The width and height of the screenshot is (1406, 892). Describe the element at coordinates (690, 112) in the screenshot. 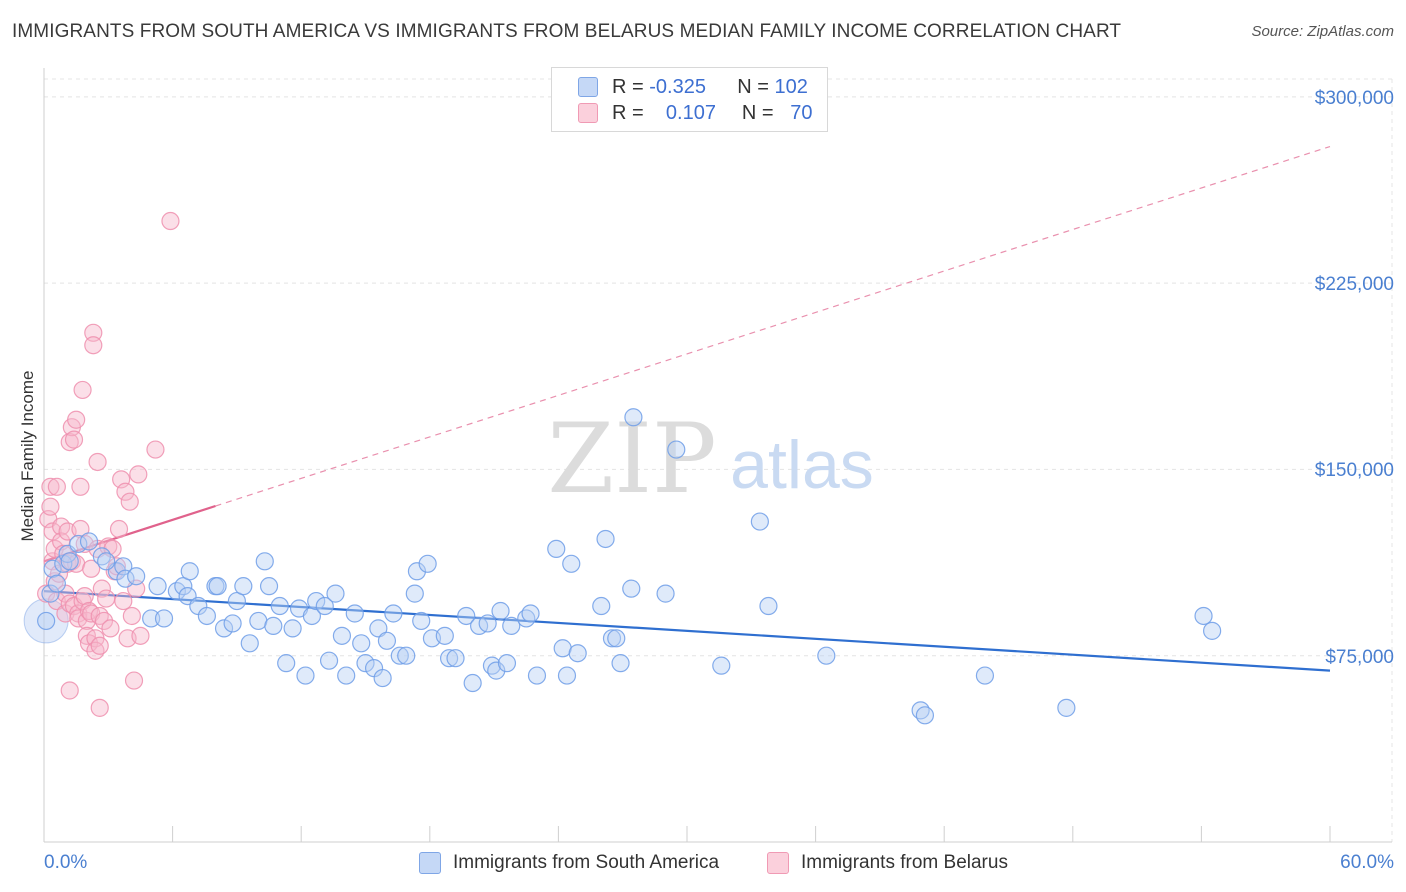

I see `legend-r-value: 0.107` at that location.